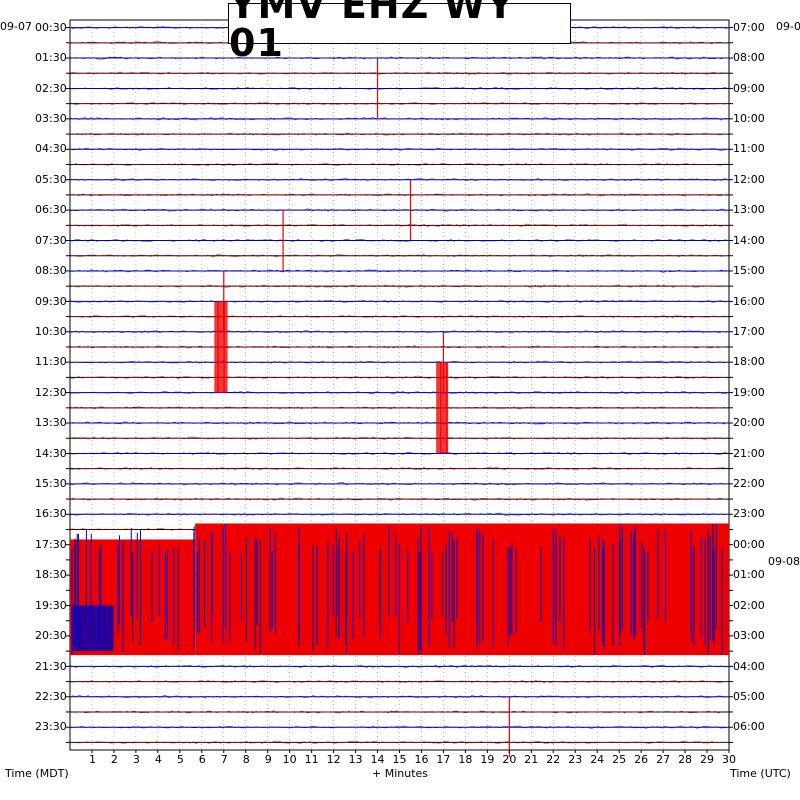  What do you see at coordinates (289, 759) in the screenshot?
I see `x-tick-label: 10` at bounding box center [289, 759].